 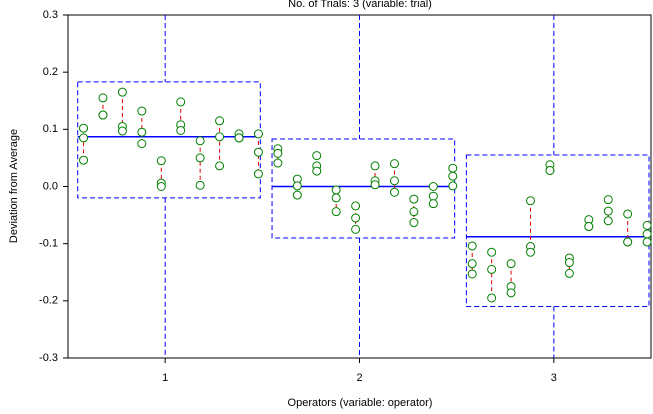 What do you see at coordinates (14, 186) in the screenshot?
I see `y-axis-label: Deviation from Average` at bounding box center [14, 186].